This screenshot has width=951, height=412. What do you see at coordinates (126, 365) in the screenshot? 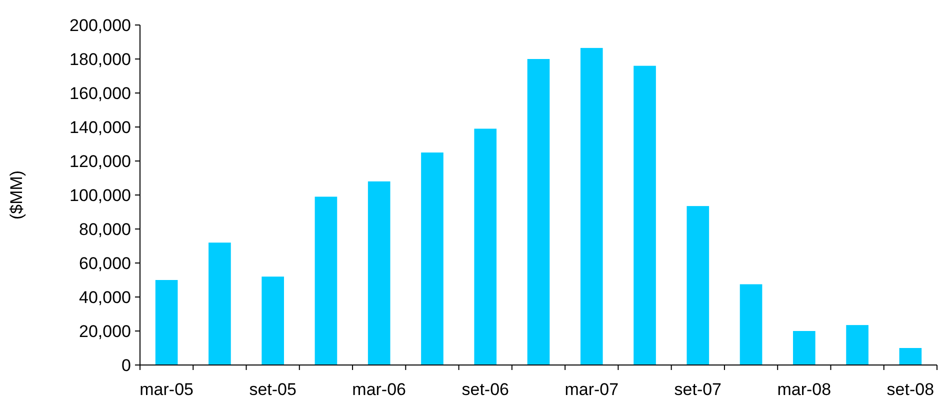
I see `y-tick-label: 0` at bounding box center [126, 365].